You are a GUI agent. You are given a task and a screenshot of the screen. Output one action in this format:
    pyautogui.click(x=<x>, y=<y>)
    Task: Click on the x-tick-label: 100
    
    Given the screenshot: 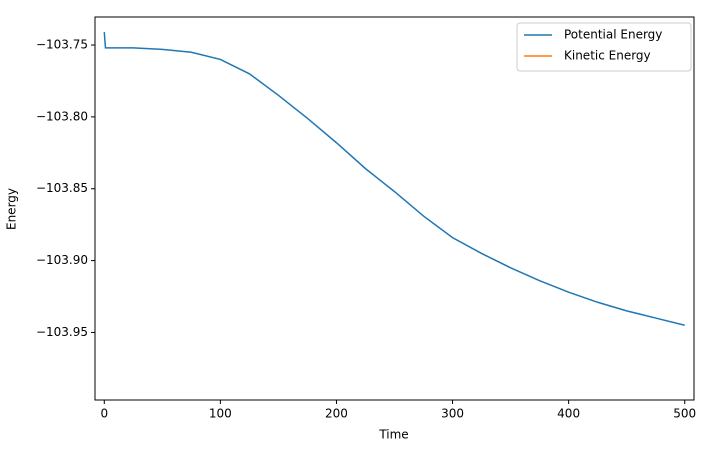 What is the action you would take?
    pyautogui.click(x=220, y=414)
    